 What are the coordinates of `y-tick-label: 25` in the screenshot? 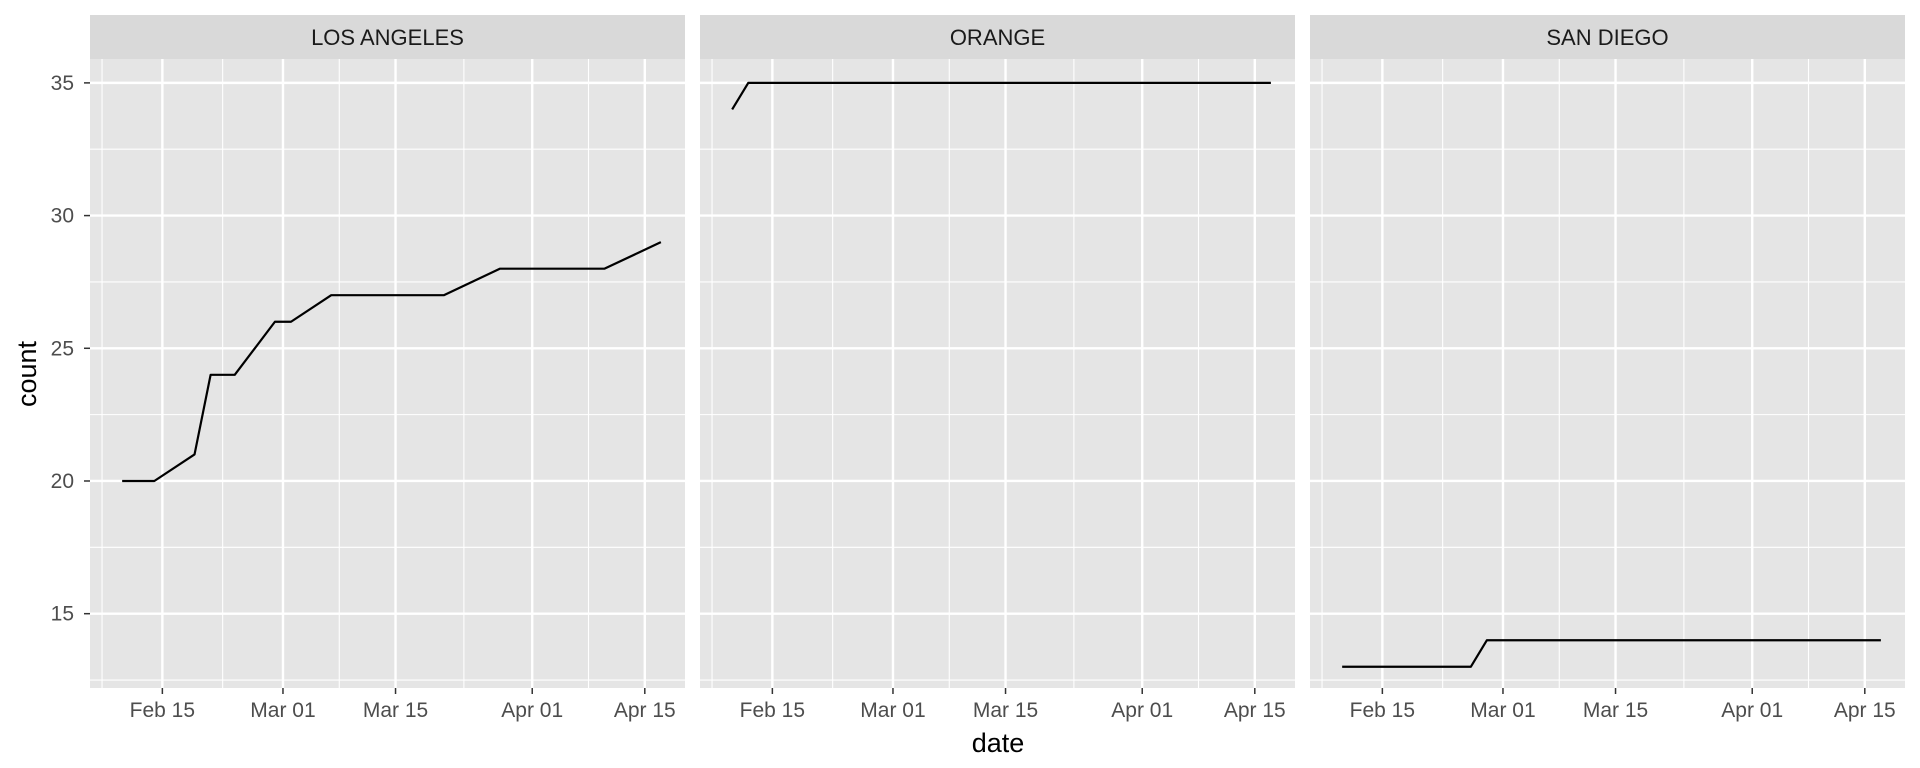 It's located at (62, 348).